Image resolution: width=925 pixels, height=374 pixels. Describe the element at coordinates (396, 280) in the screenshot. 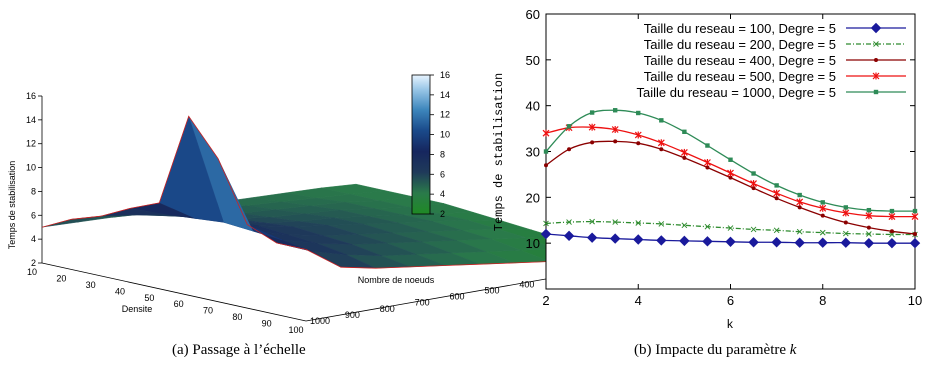

I see `y-axis-label: Nombre de noeuds` at that location.